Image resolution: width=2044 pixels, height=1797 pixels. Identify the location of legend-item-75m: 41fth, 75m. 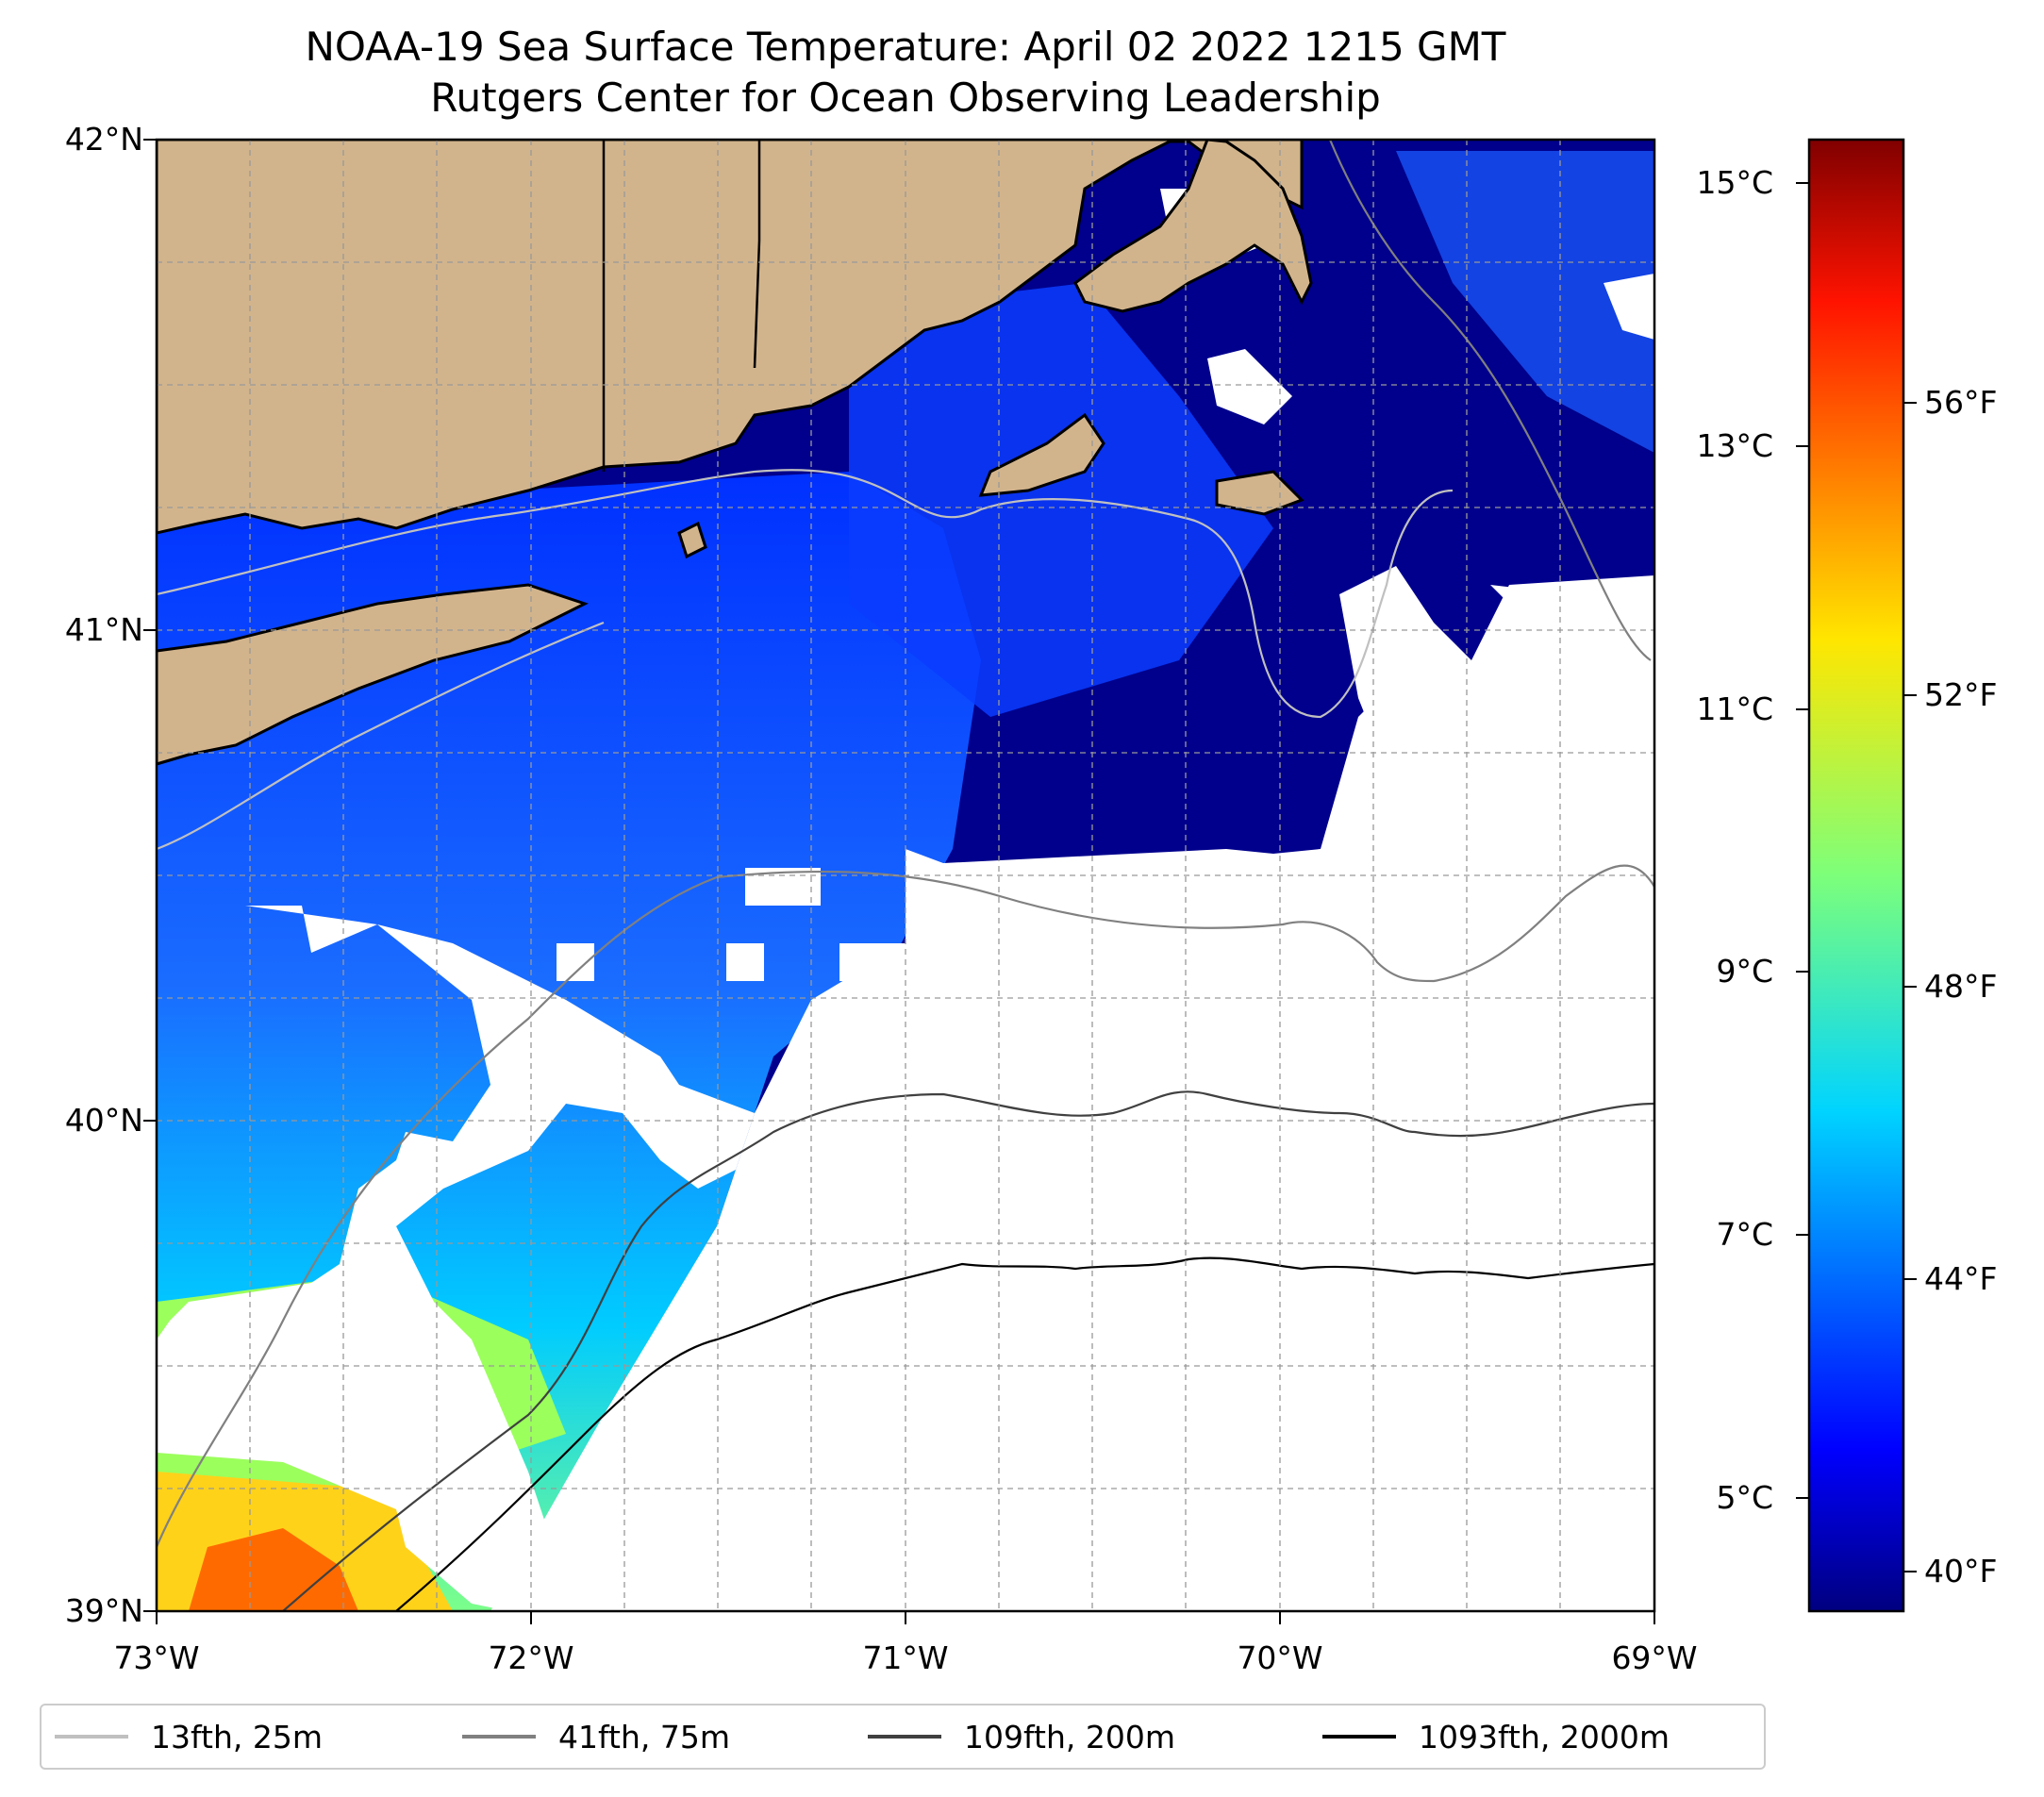
(596, 1736).